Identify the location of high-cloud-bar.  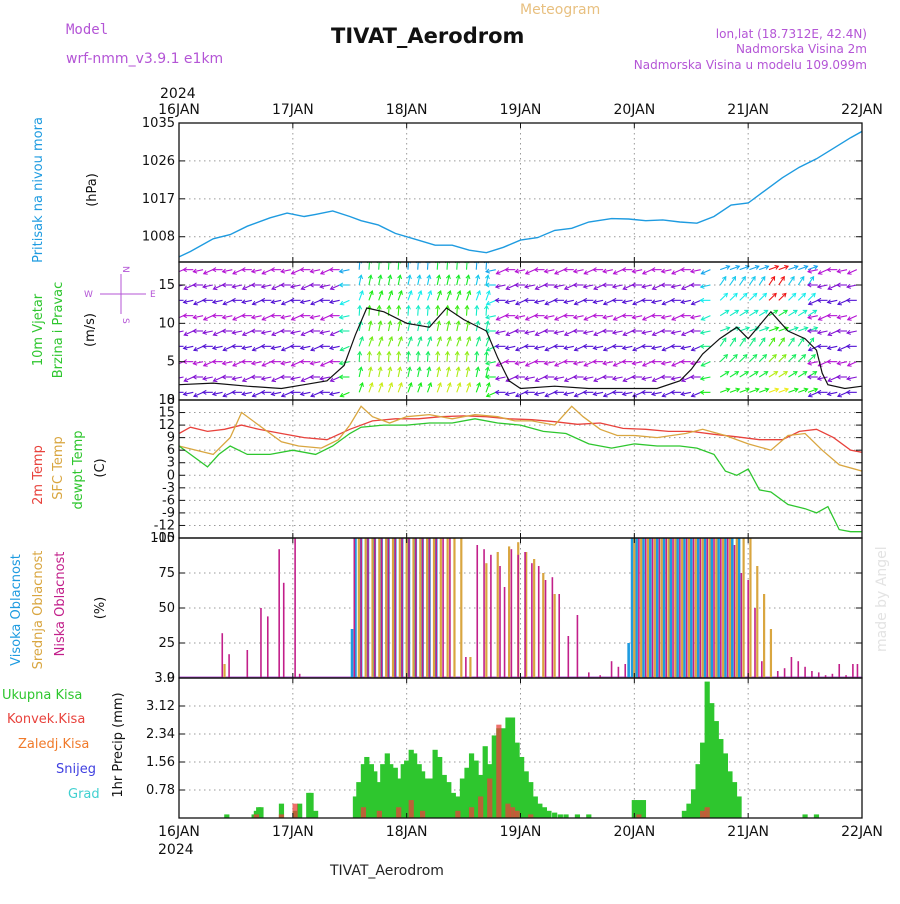
(664, 608).